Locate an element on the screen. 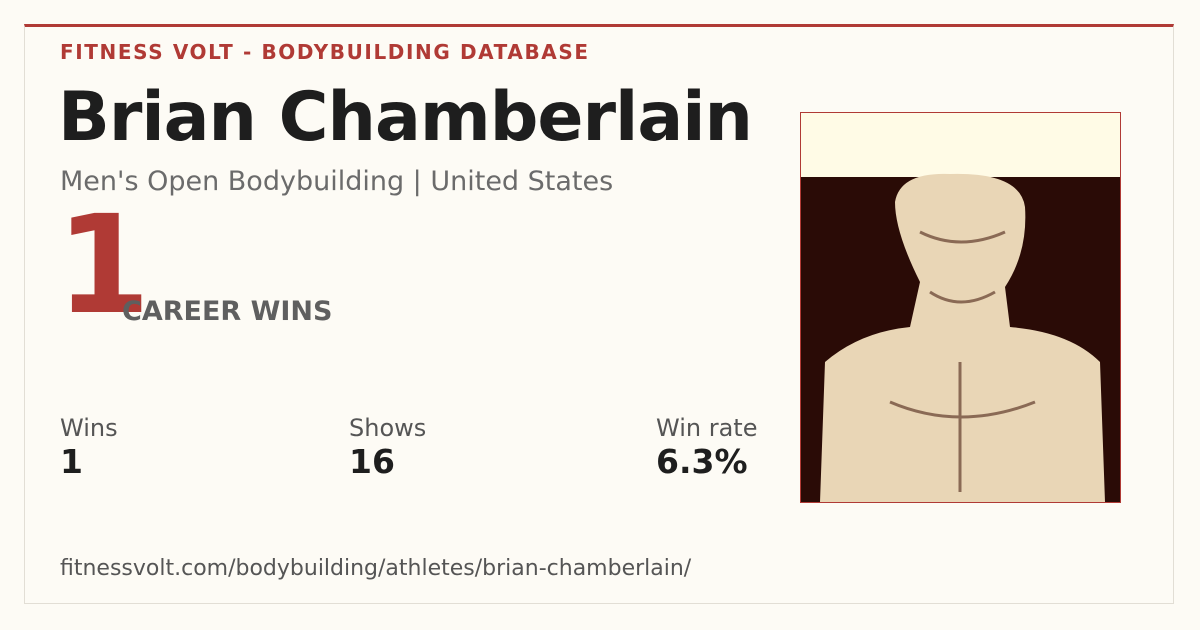  athlete-subtitle: Men's Open Bodybuilding | United States is located at coordinates (337, 181).